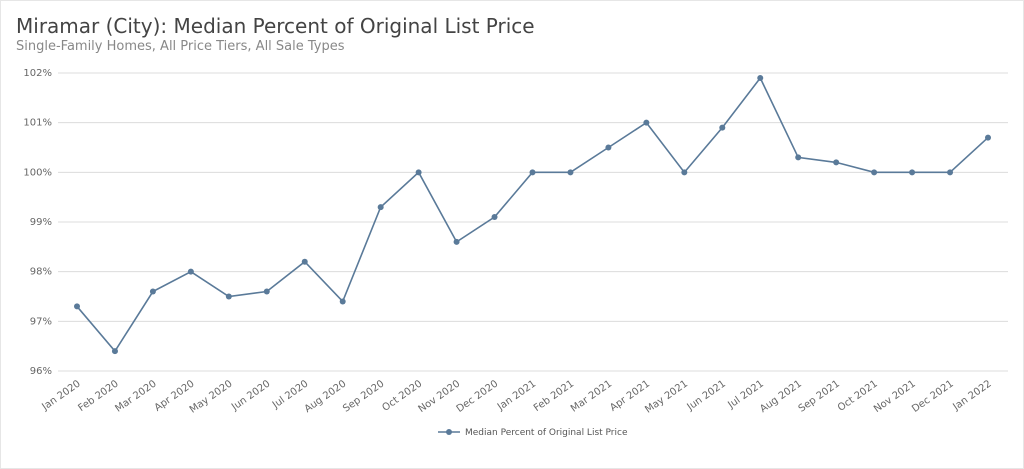 The image size is (1024, 469). Describe the element at coordinates (546, 433) in the screenshot. I see `legend-label: Median Percent of Original List Price` at that location.